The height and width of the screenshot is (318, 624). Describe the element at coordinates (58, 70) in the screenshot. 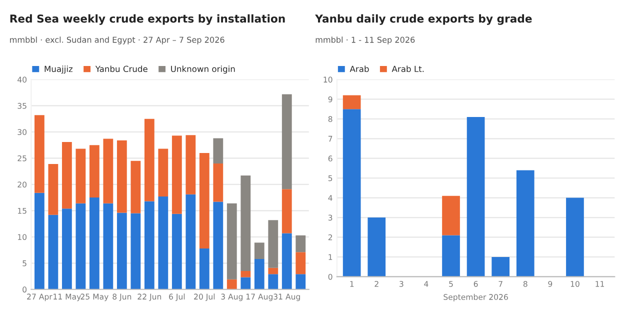

I see `legend-label: Muajjiz` at that location.